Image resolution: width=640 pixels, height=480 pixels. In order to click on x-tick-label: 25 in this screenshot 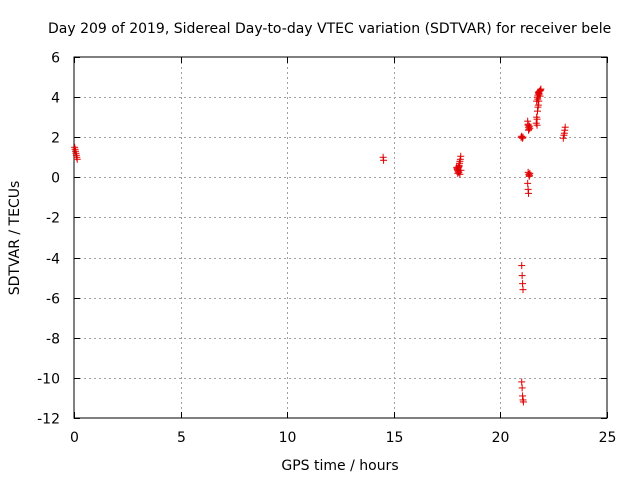, I will do `click(608, 438)`.